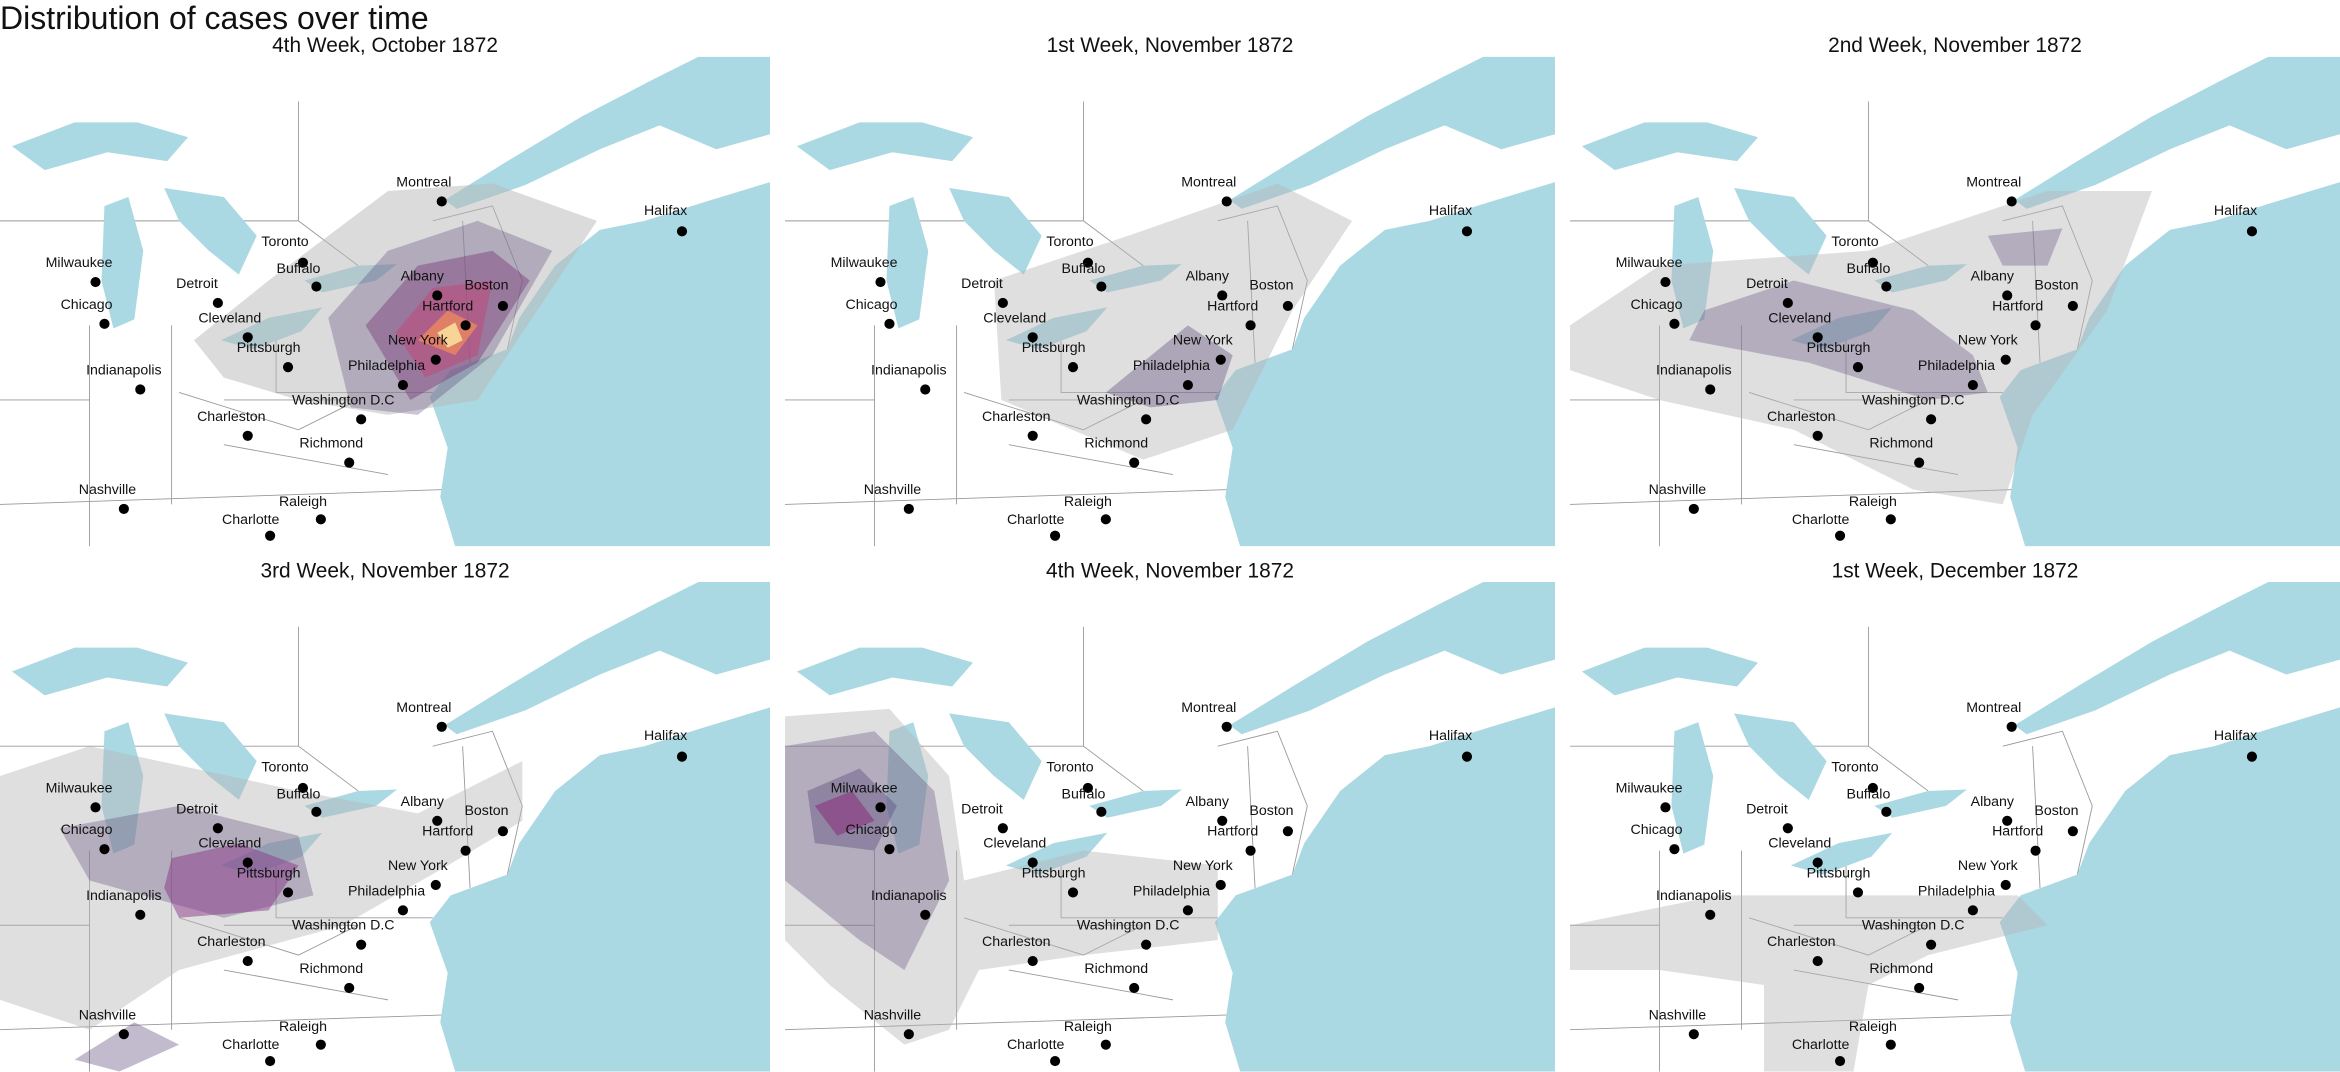 The image size is (2340, 1072). What do you see at coordinates (486, 286) in the screenshot?
I see `city-label: Boston` at bounding box center [486, 286].